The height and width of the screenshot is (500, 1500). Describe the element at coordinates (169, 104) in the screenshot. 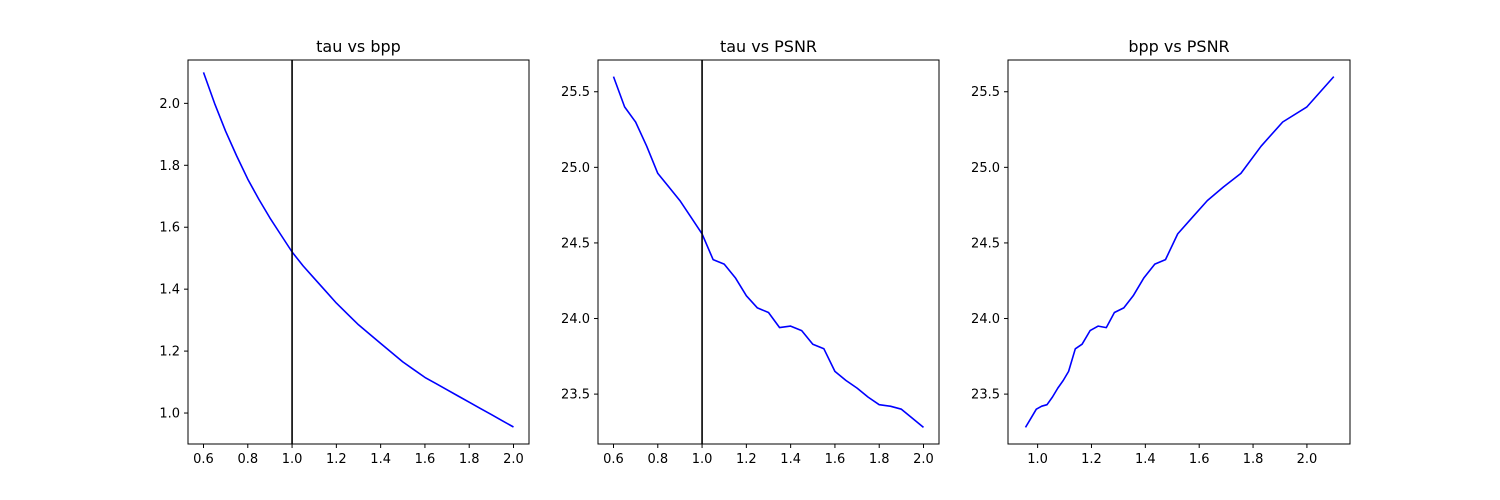

I see `y-tick-label: 2.0` at that location.